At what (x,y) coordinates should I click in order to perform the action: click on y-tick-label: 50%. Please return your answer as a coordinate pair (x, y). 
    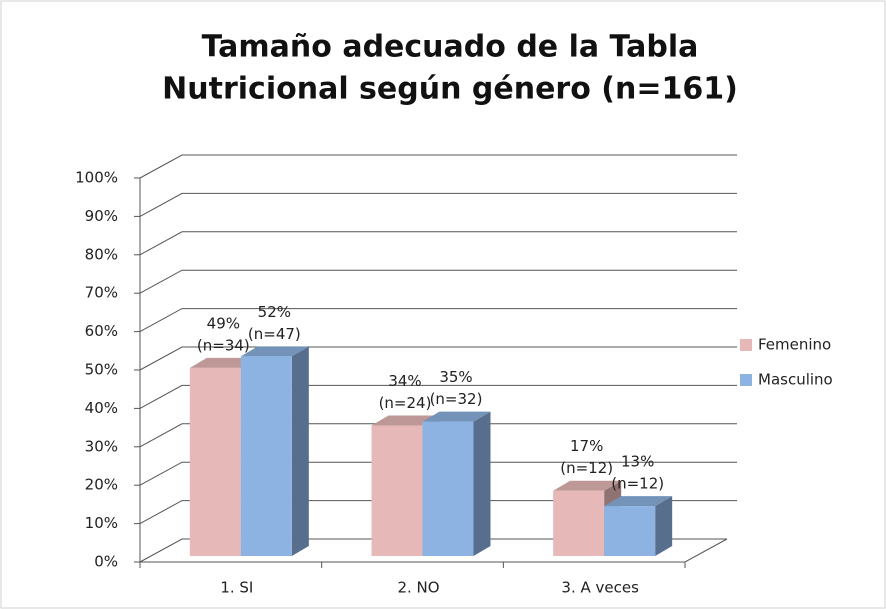
    Looking at the image, I should click on (101, 370).